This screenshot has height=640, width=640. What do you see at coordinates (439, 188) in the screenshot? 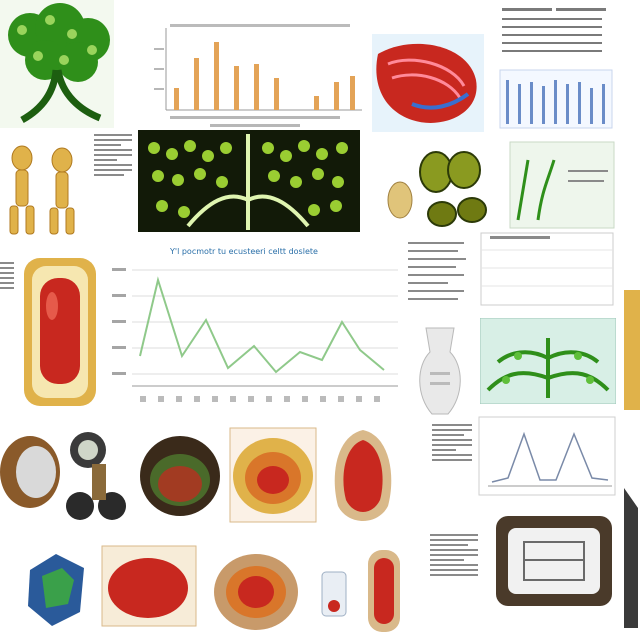
I see `nuts-illustration` at bounding box center [439, 188].